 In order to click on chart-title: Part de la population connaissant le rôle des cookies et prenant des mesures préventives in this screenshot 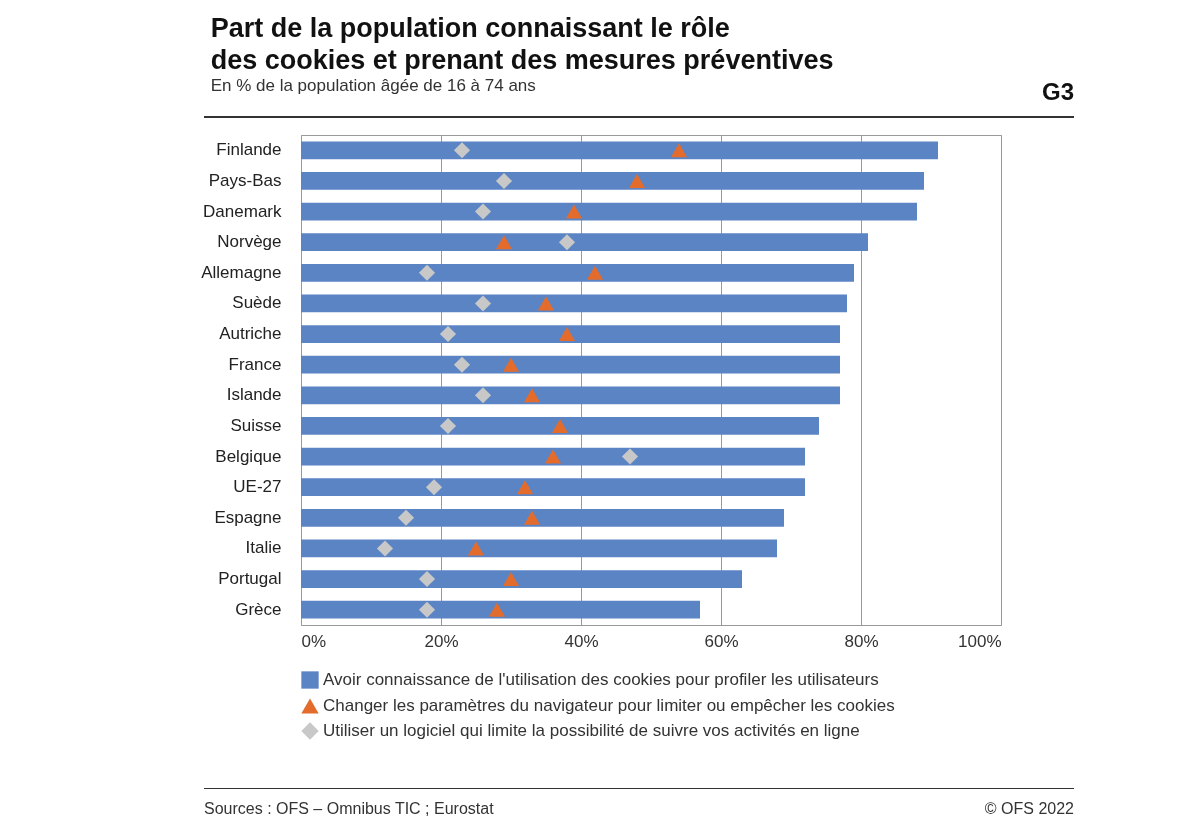, I will do `click(522, 44)`.